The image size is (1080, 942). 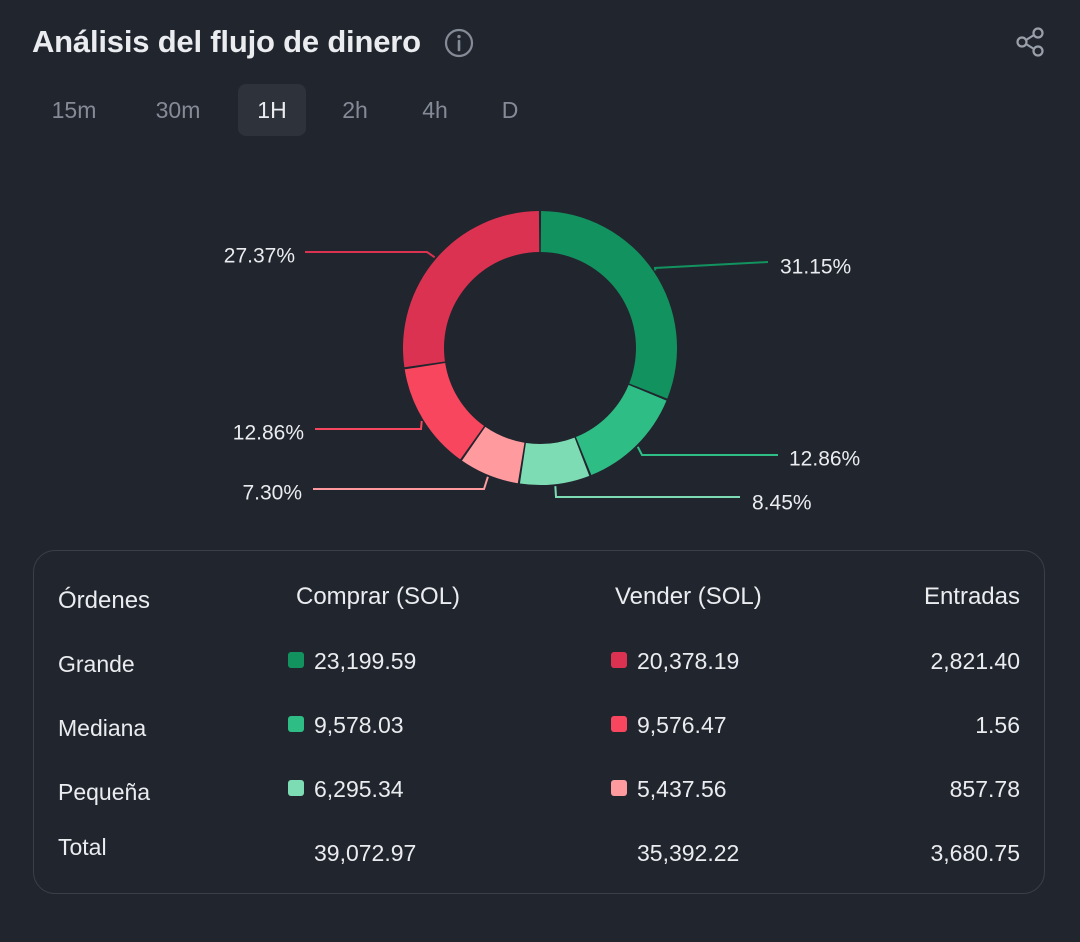 I want to click on sell-medium-swatch, so click(x=619, y=724).